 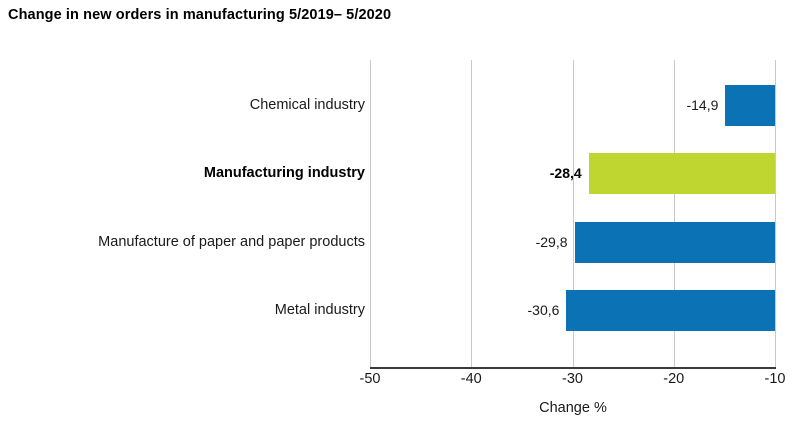 I want to click on category-label: Manufacturing industry, so click(x=284, y=172).